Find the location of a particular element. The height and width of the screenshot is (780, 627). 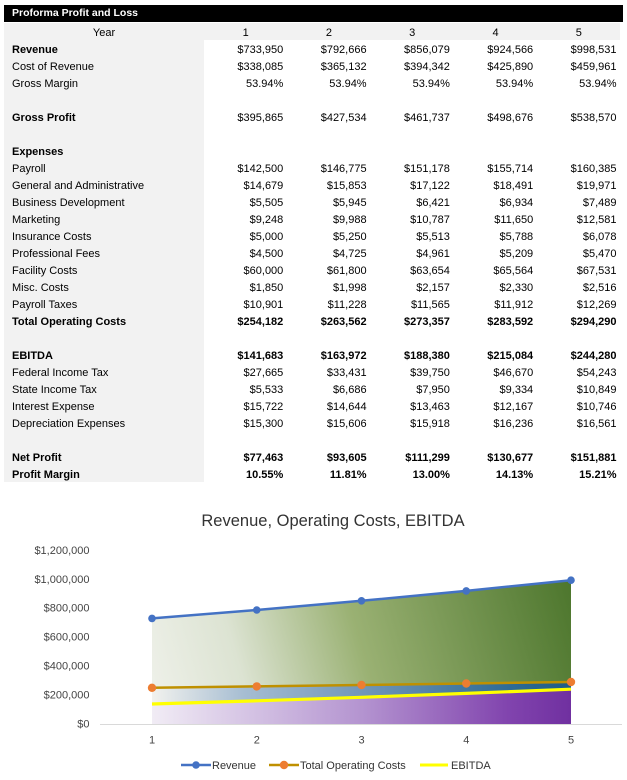

svg-text: $400,000 is located at coordinates (67, 667).